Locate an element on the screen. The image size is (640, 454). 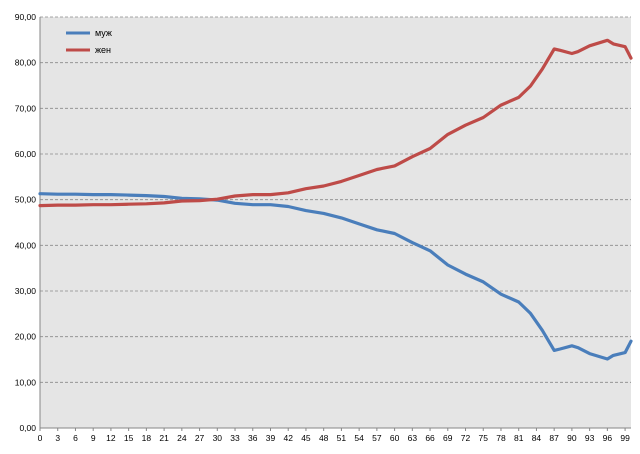
x-tick-label: 99 is located at coordinates (625, 438).